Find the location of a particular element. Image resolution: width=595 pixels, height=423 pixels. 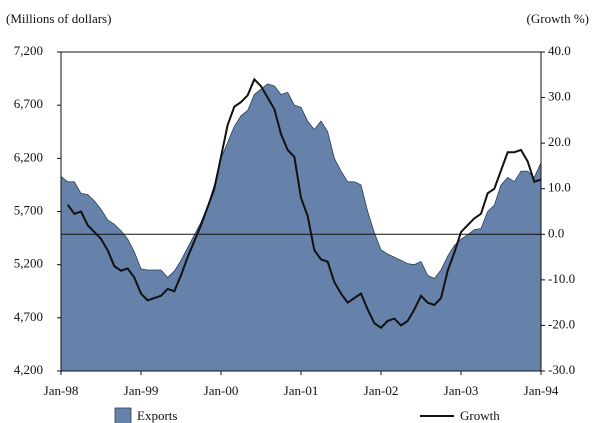

y-tick-label: 6,700 is located at coordinates (28, 103).